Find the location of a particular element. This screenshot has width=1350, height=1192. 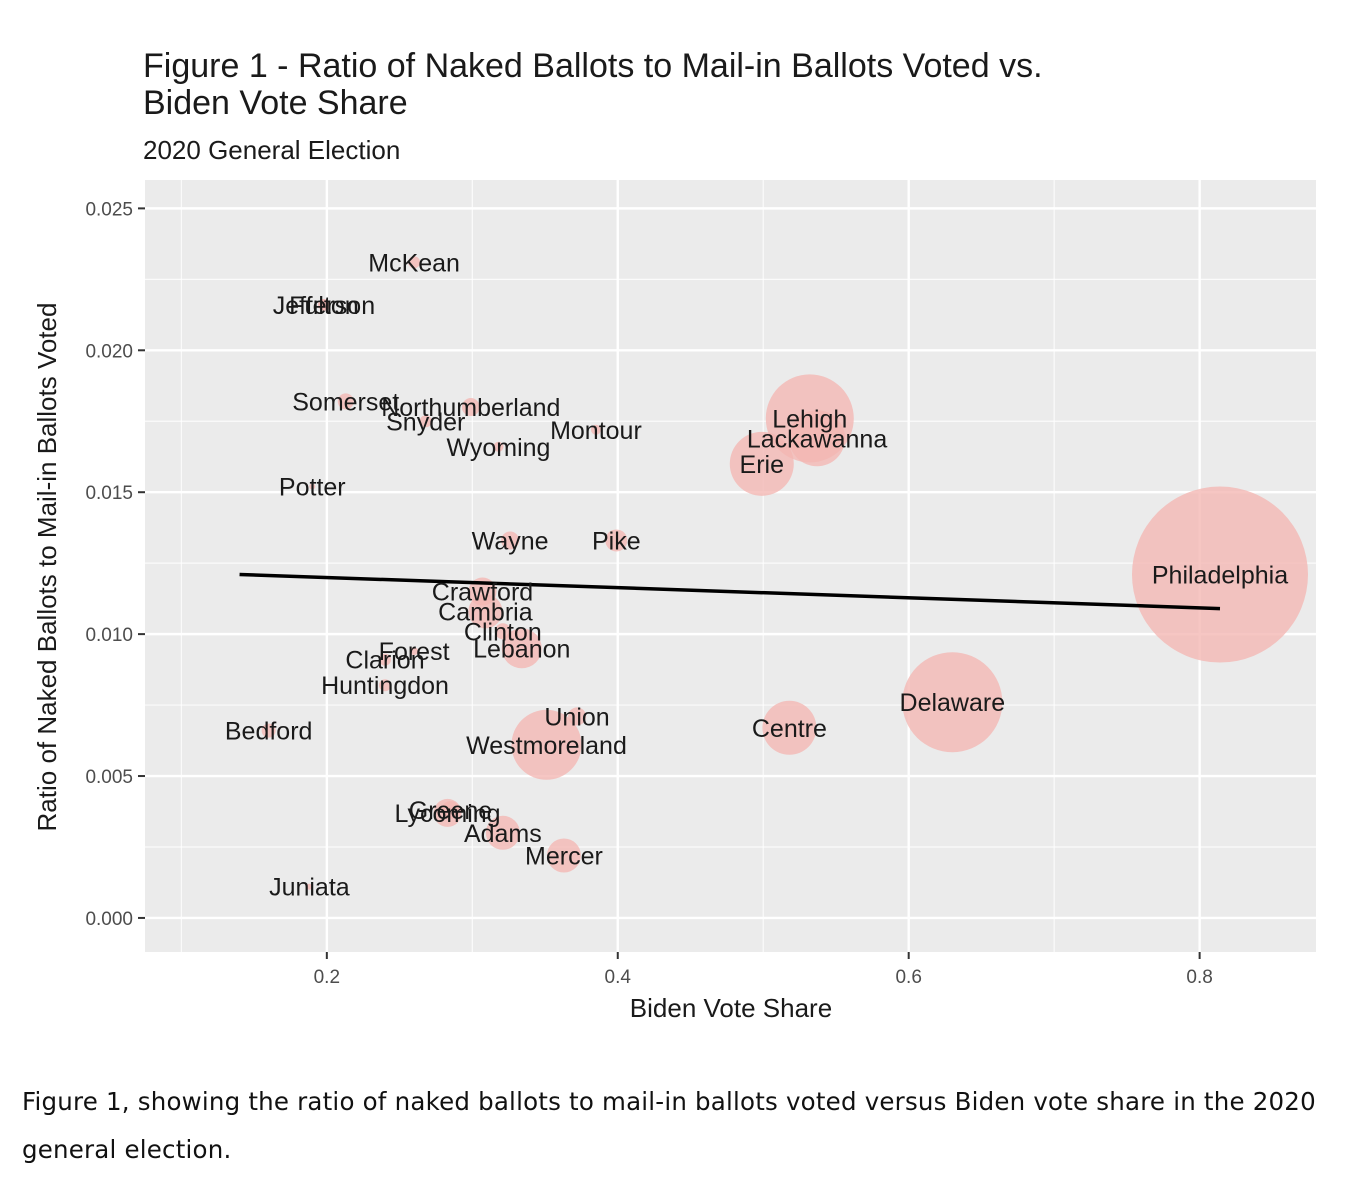

x-tick-label: 0.8 is located at coordinates (1199, 977).